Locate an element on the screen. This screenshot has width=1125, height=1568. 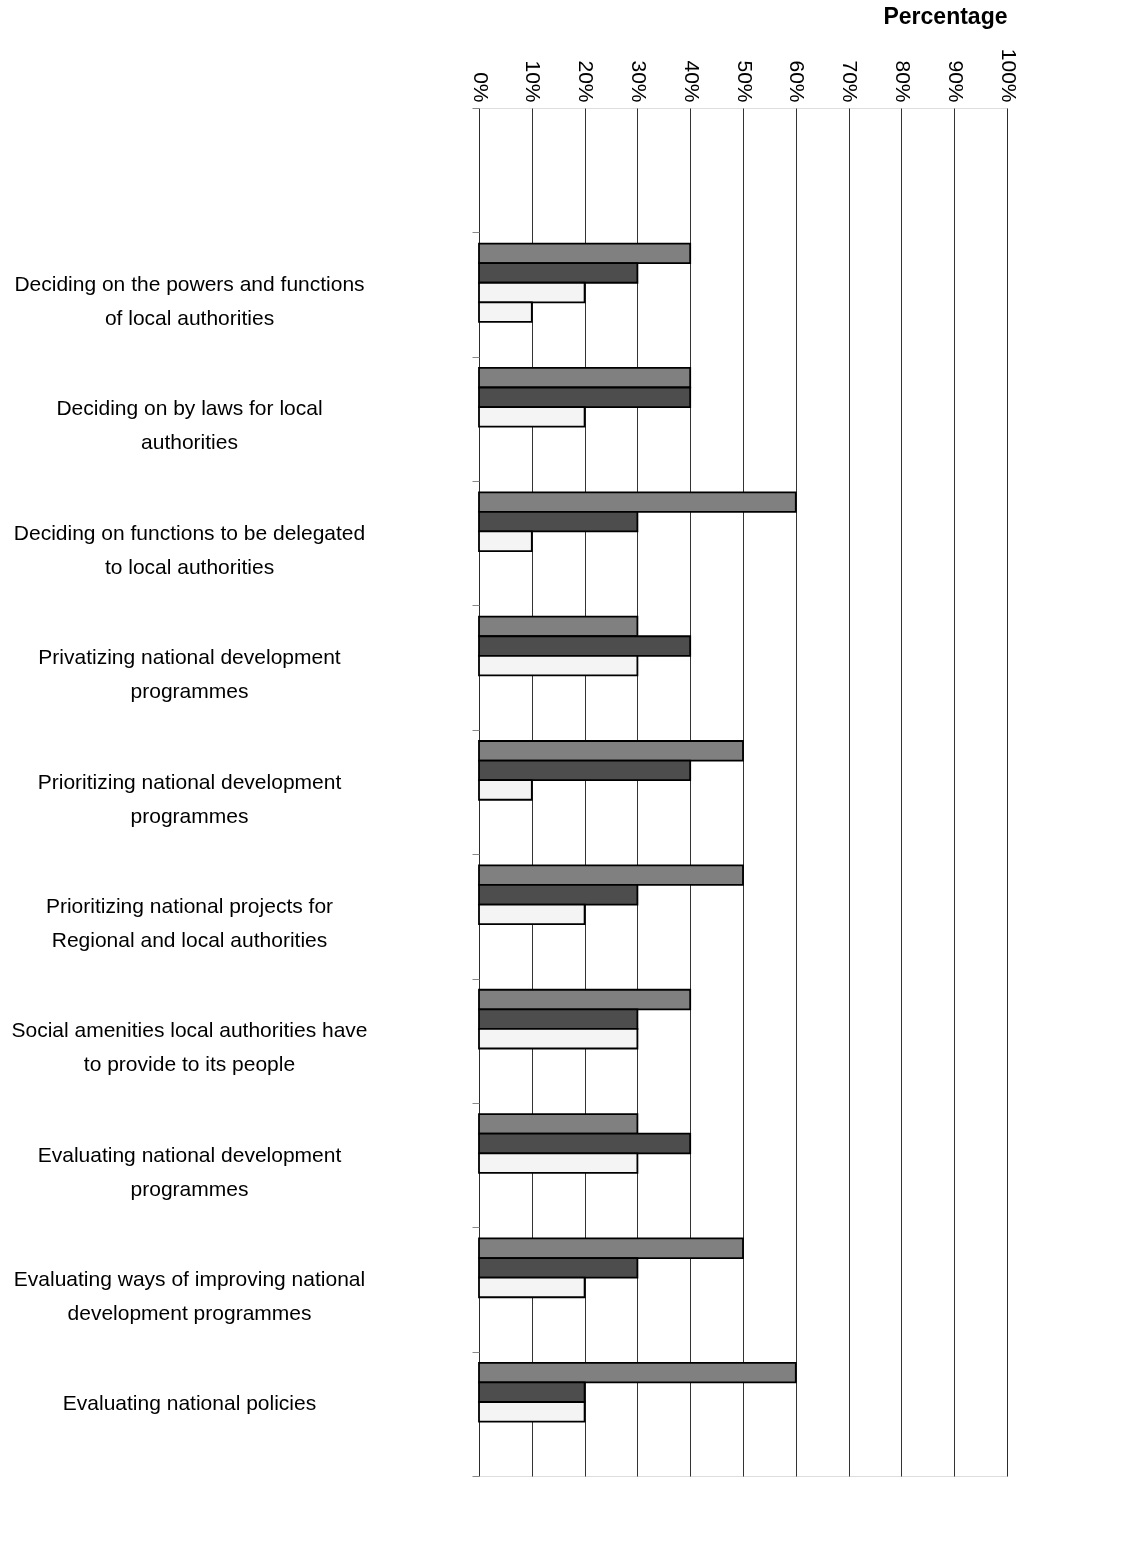
y-tick-label: Deciding on by laws for local authorities is located at coordinates (189, 425).